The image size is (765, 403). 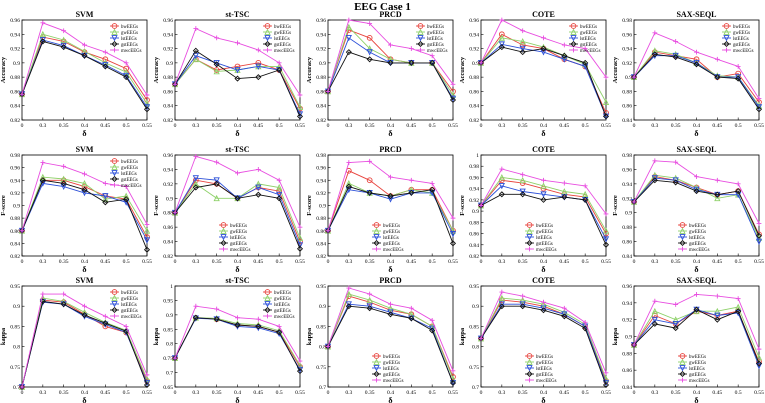 What do you see at coordinates (15, 50) in the screenshot?
I see `y-tick-label: 0.92` at bounding box center [15, 50].